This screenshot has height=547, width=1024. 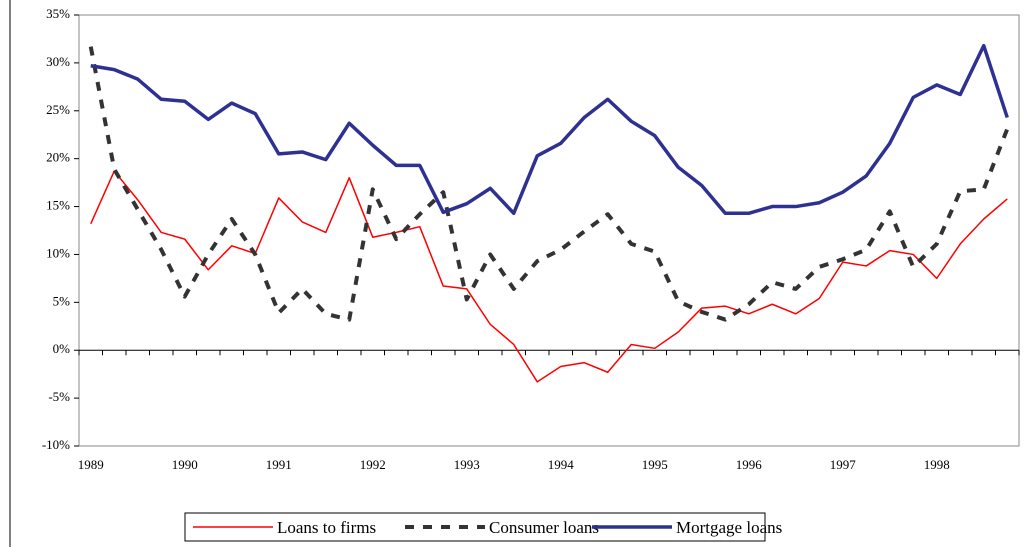 What do you see at coordinates (279, 464) in the screenshot?
I see `x-tick-label: 1991` at bounding box center [279, 464].